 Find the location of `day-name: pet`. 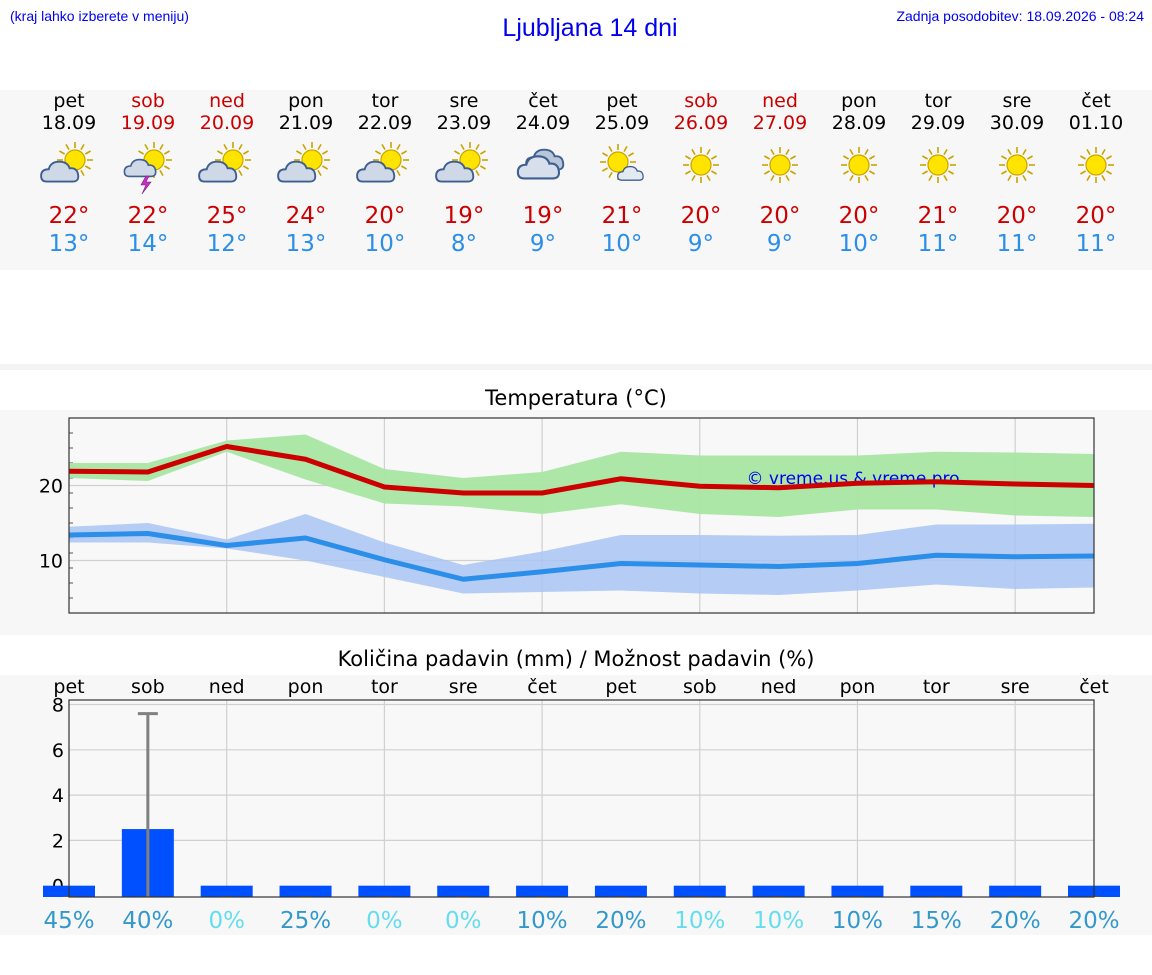

day-name: pet is located at coordinates (69, 101).